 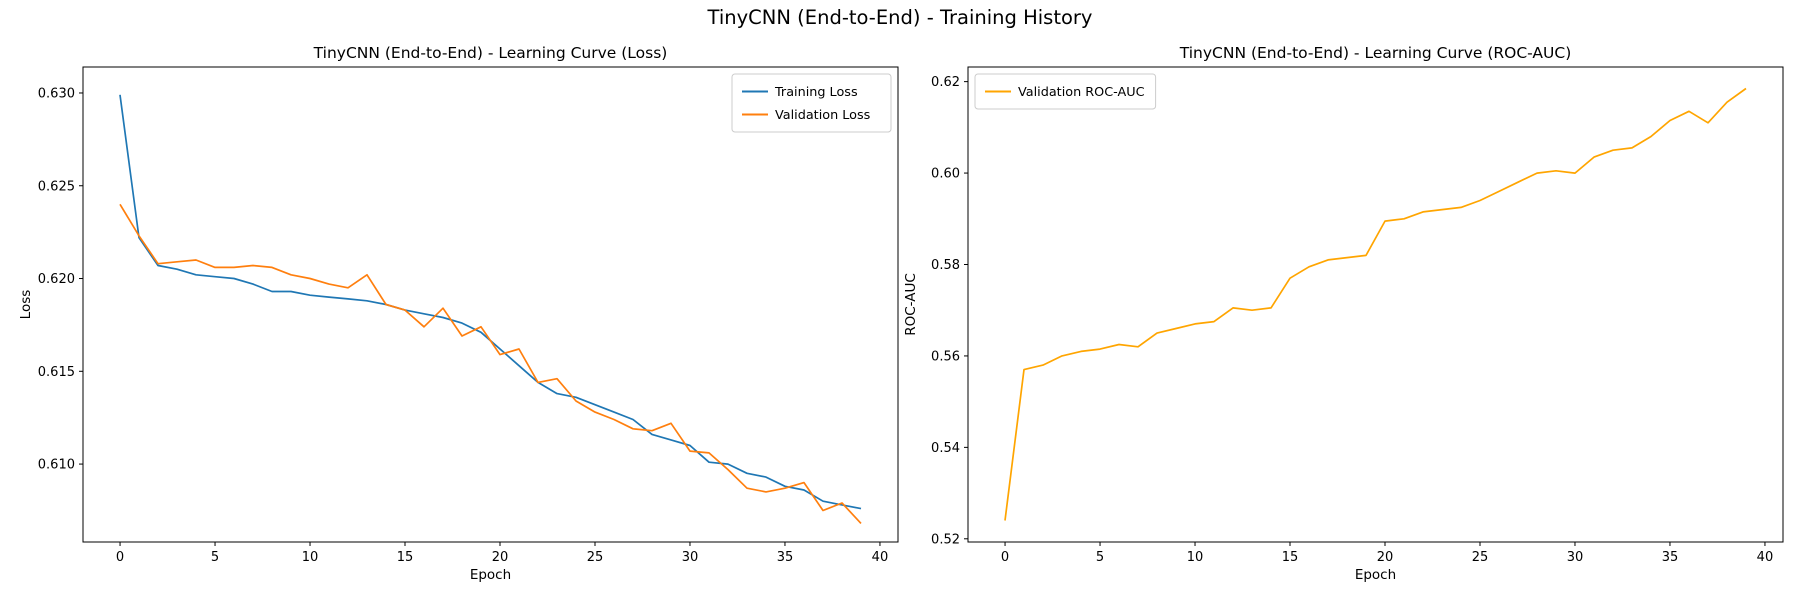 What do you see at coordinates (911, 304) in the screenshot?
I see `y-axis-label: ROC-AUC` at bounding box center [911, 304].